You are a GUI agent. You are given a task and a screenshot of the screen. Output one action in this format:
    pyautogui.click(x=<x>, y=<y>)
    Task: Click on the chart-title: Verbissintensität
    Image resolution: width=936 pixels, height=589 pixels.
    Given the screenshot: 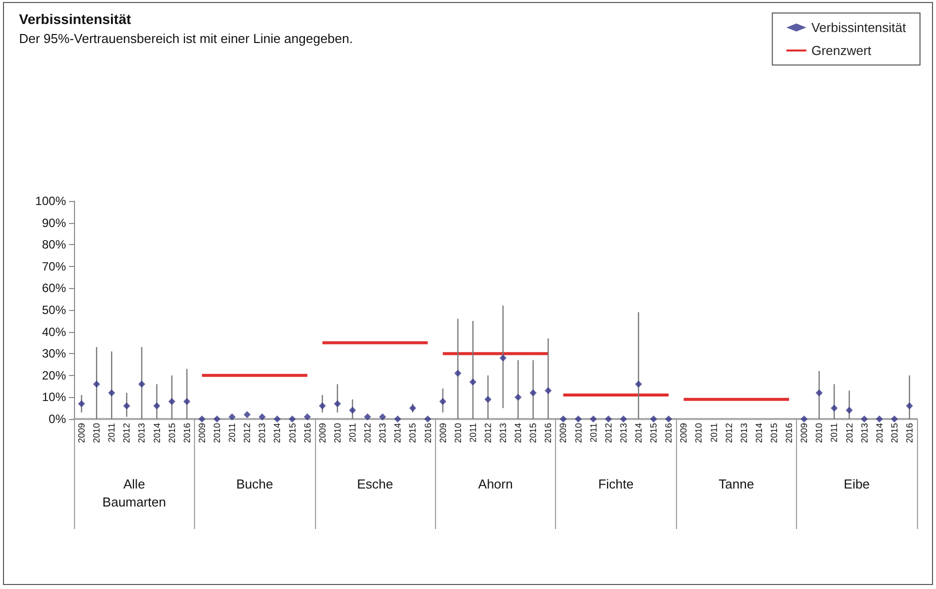 What is the action you would take?
    pyautogui.click(x=75, y=19)
    